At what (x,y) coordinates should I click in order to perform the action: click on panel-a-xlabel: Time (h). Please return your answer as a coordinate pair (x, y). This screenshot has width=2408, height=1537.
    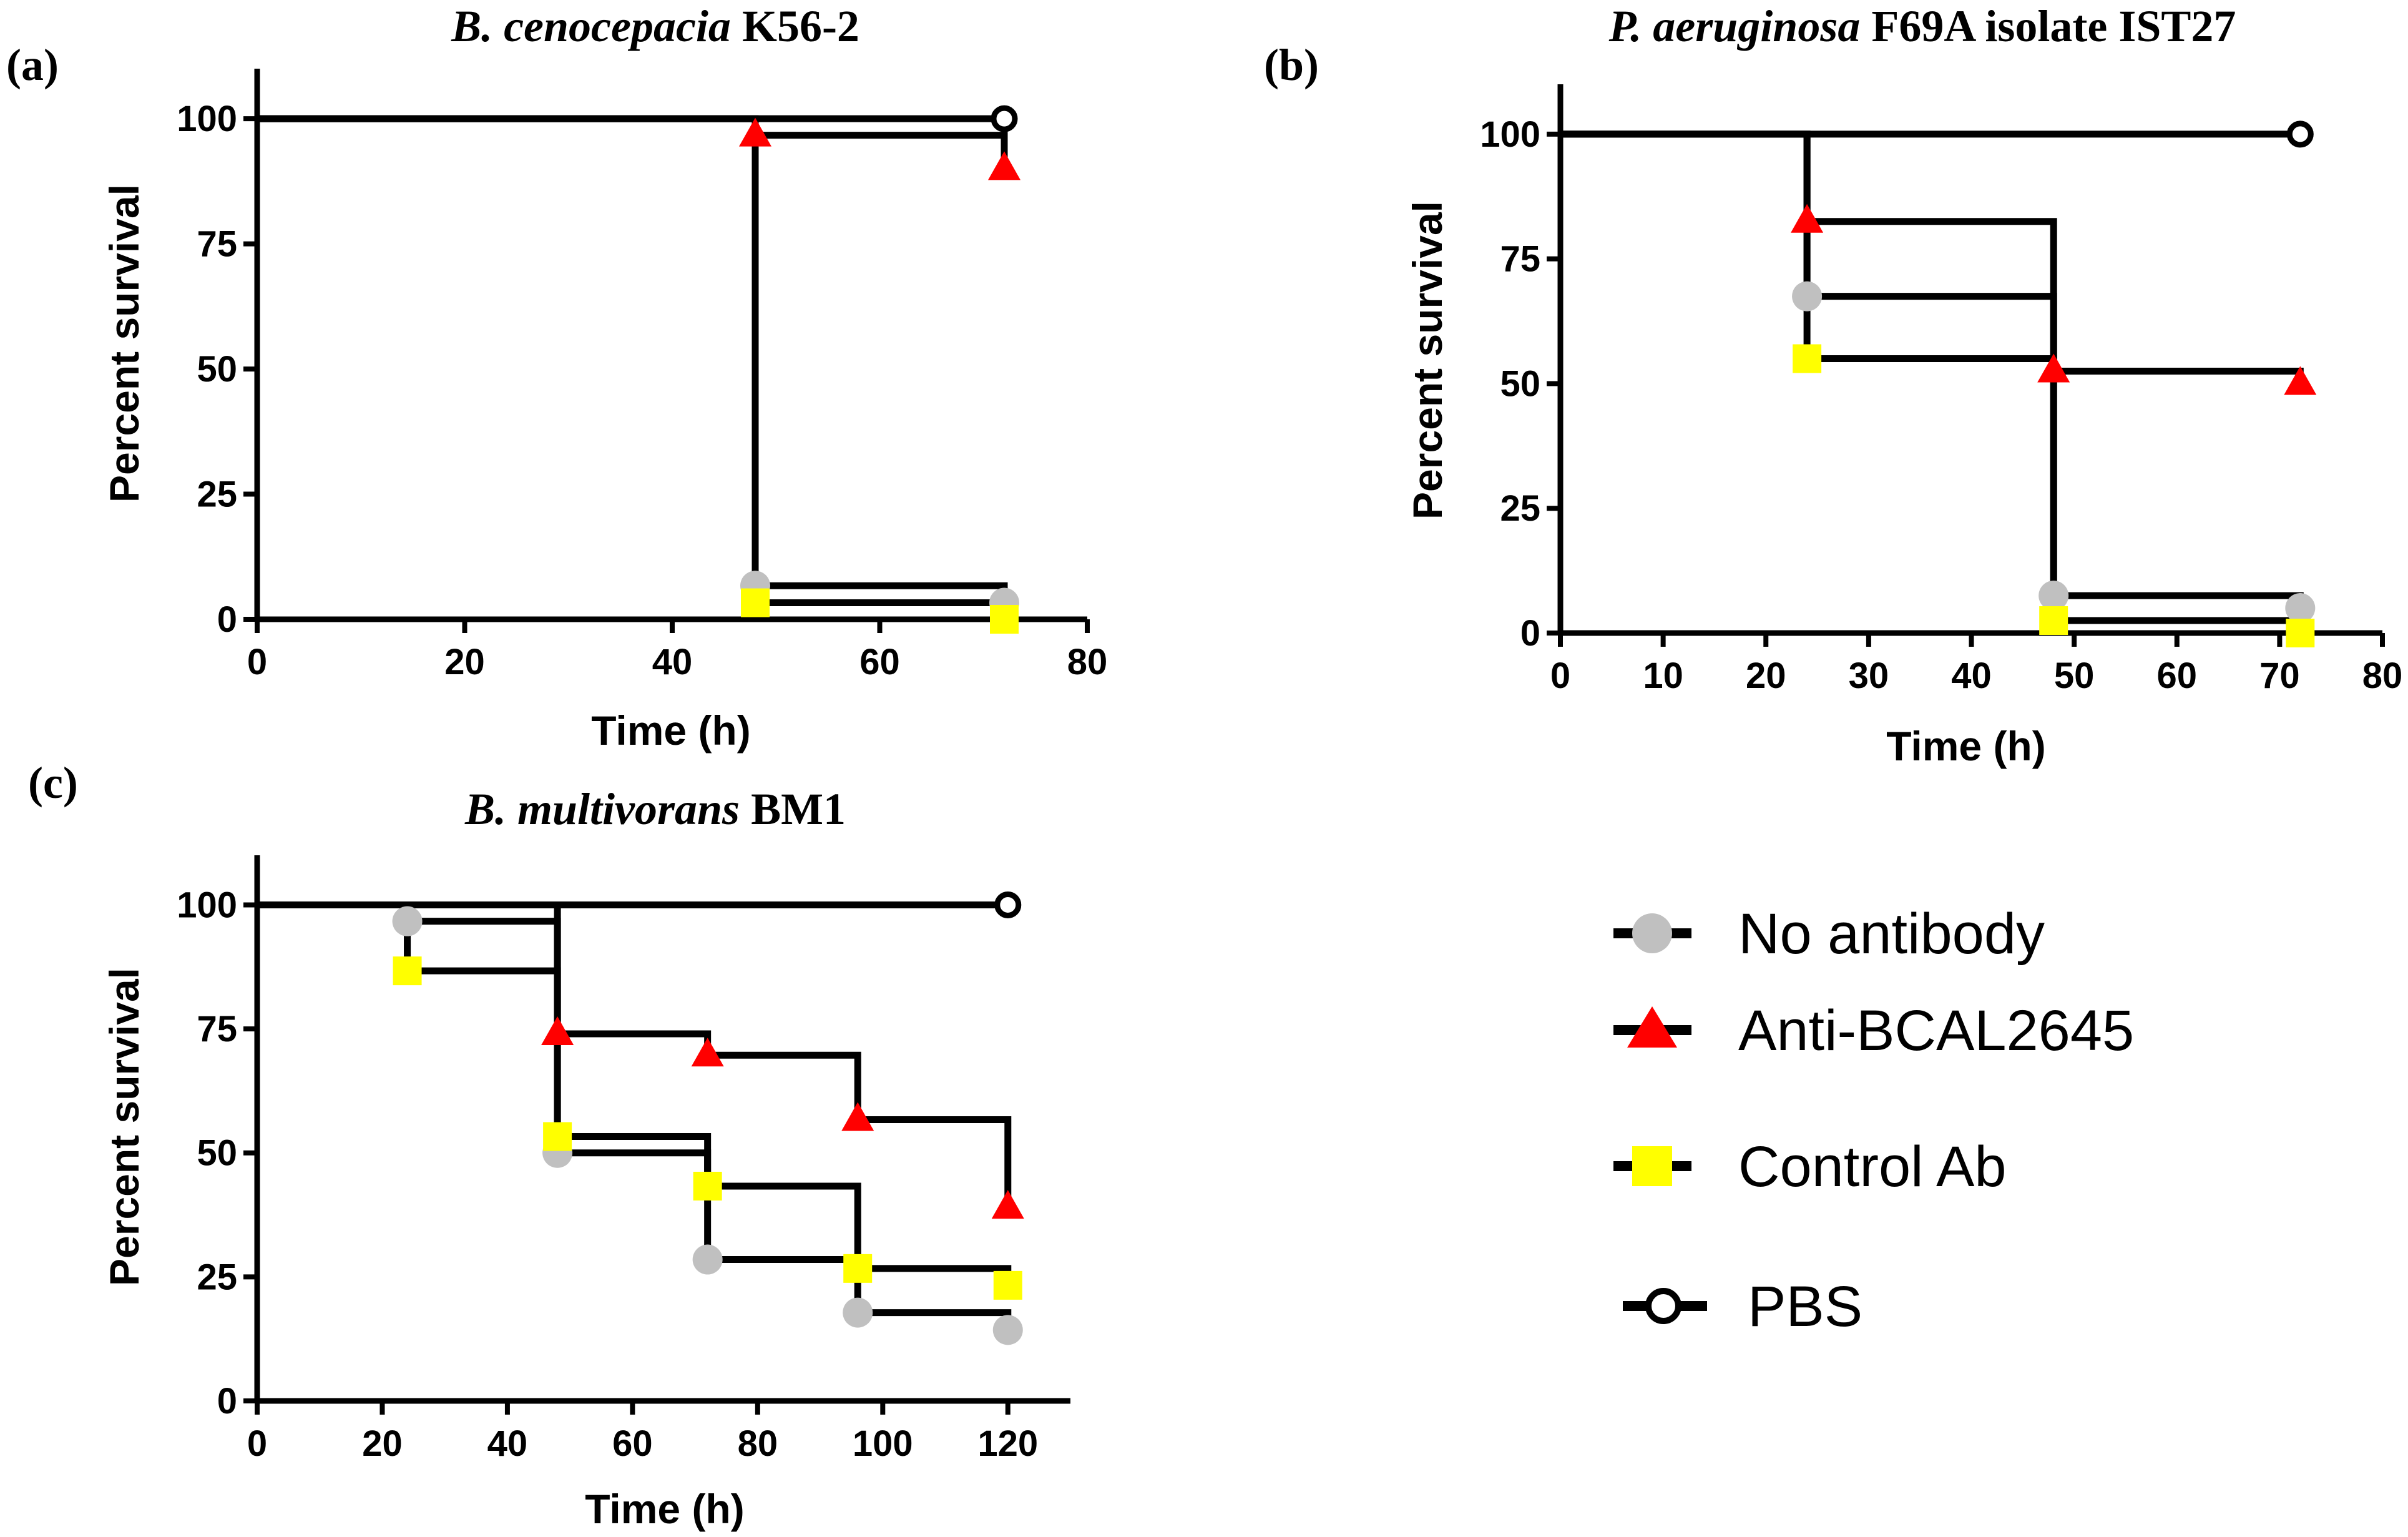
    Looking at the image, I should click on (670, 730).